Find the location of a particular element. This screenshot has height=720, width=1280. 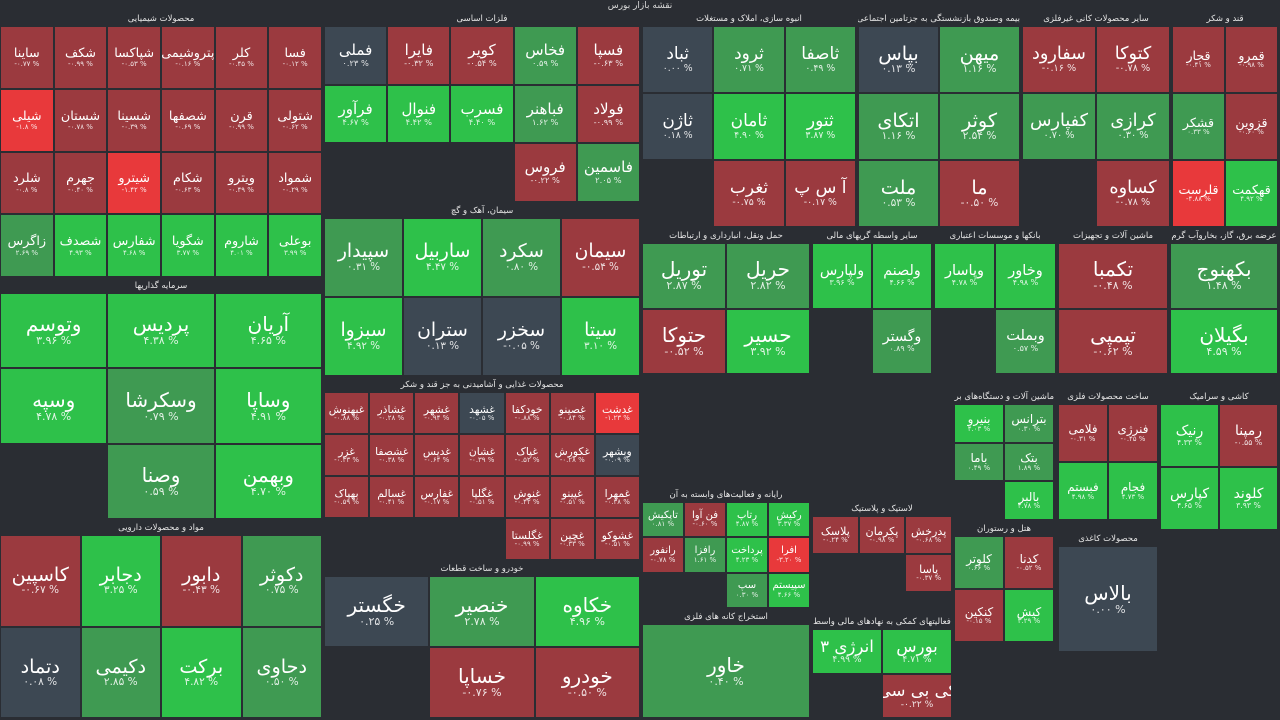

stock-tile: جهرم -۰.۴۰ % is located at coordinates (80, 183).